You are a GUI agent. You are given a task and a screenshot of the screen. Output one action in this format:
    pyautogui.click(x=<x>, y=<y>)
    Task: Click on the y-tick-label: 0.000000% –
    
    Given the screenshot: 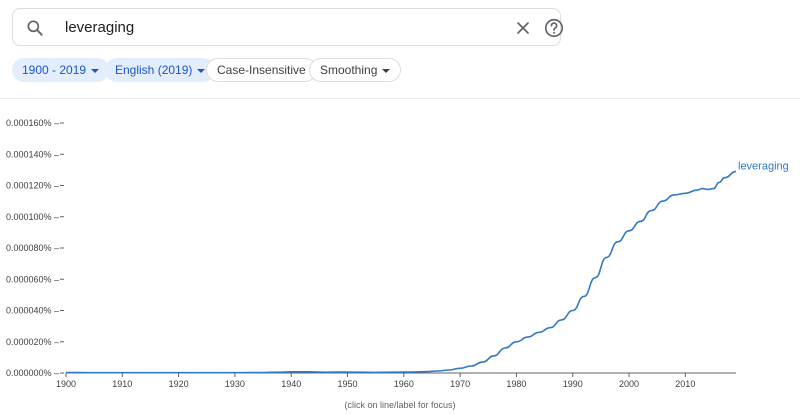 What is the action you would take?
    pyautogui.click(x=32, y=373)
    